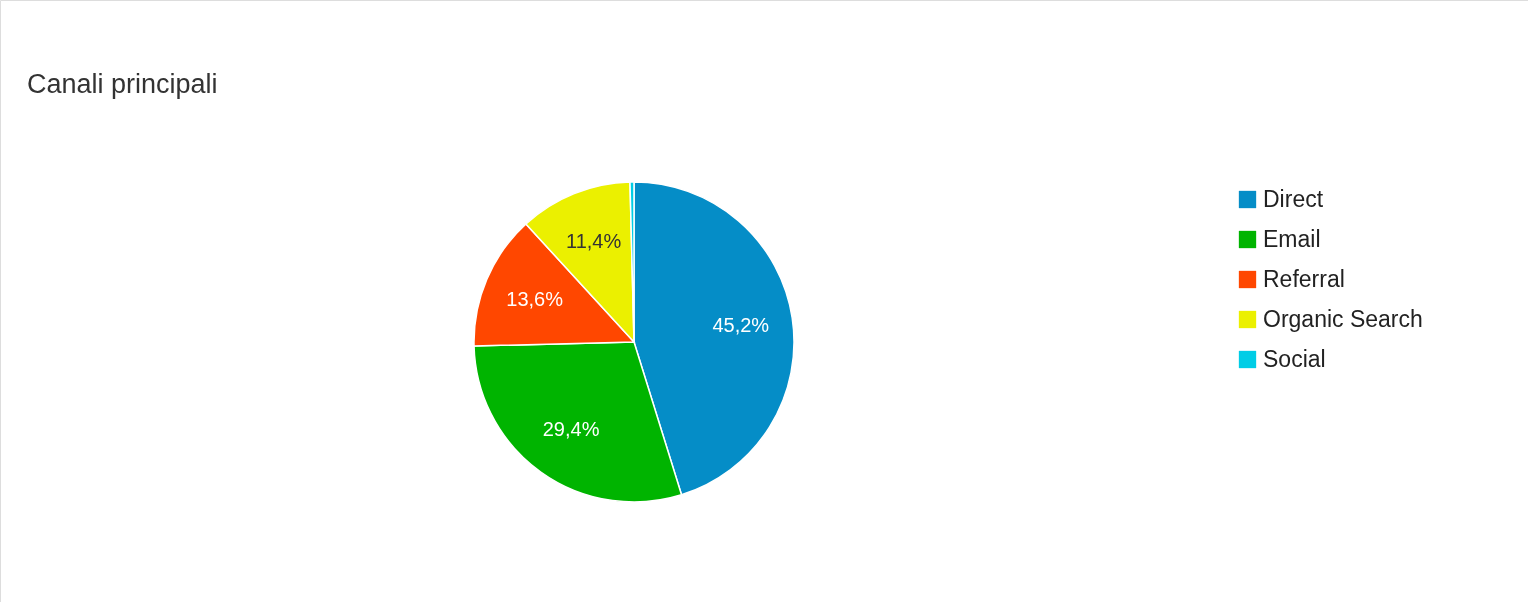 This screenshot has width=1528, height=602. Describe the element at coordinates (594, 240) in the screenshot. I see `data-label: 11,4%` at that location.